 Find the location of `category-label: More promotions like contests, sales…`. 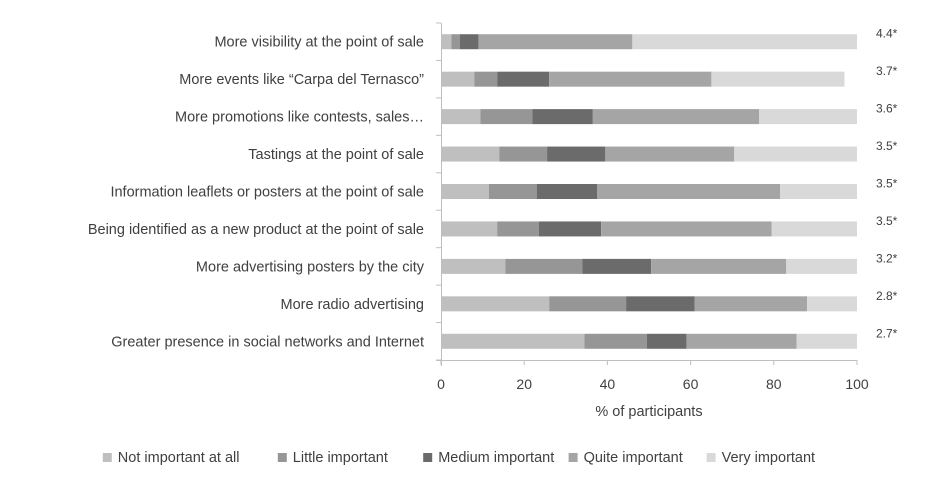

category-label: More promotions like contests, sales… is located at coordinates (299, 118).